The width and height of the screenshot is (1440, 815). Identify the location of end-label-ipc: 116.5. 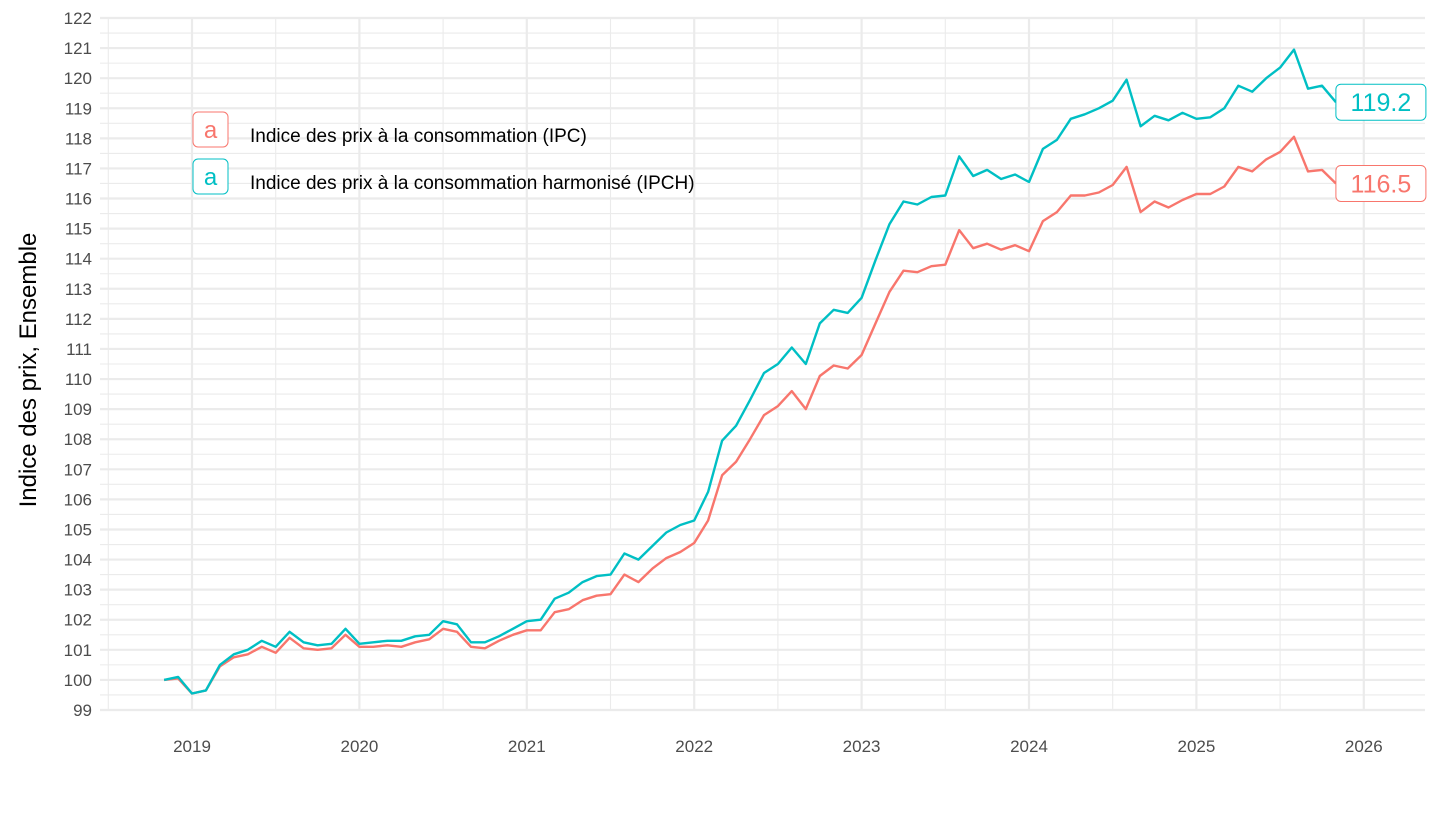
(1381, 183).